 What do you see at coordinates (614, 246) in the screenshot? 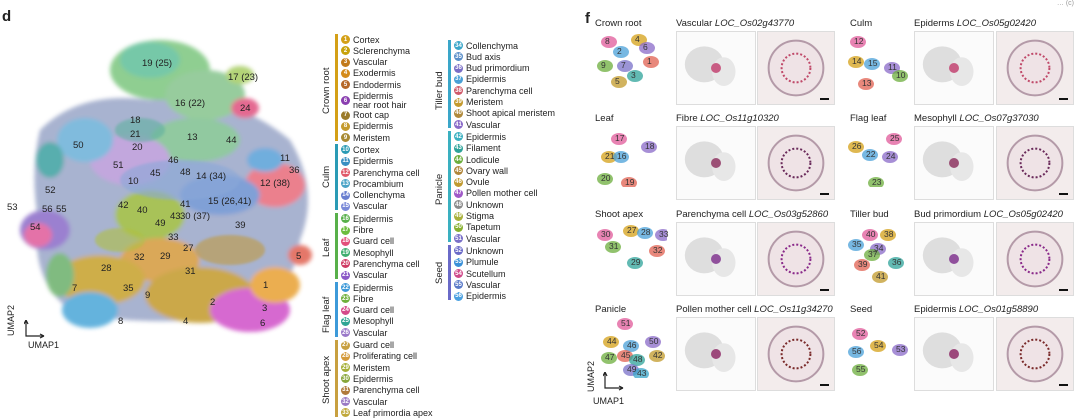
I see `mini-umap-label: 31` at bounding box center [614, 246].